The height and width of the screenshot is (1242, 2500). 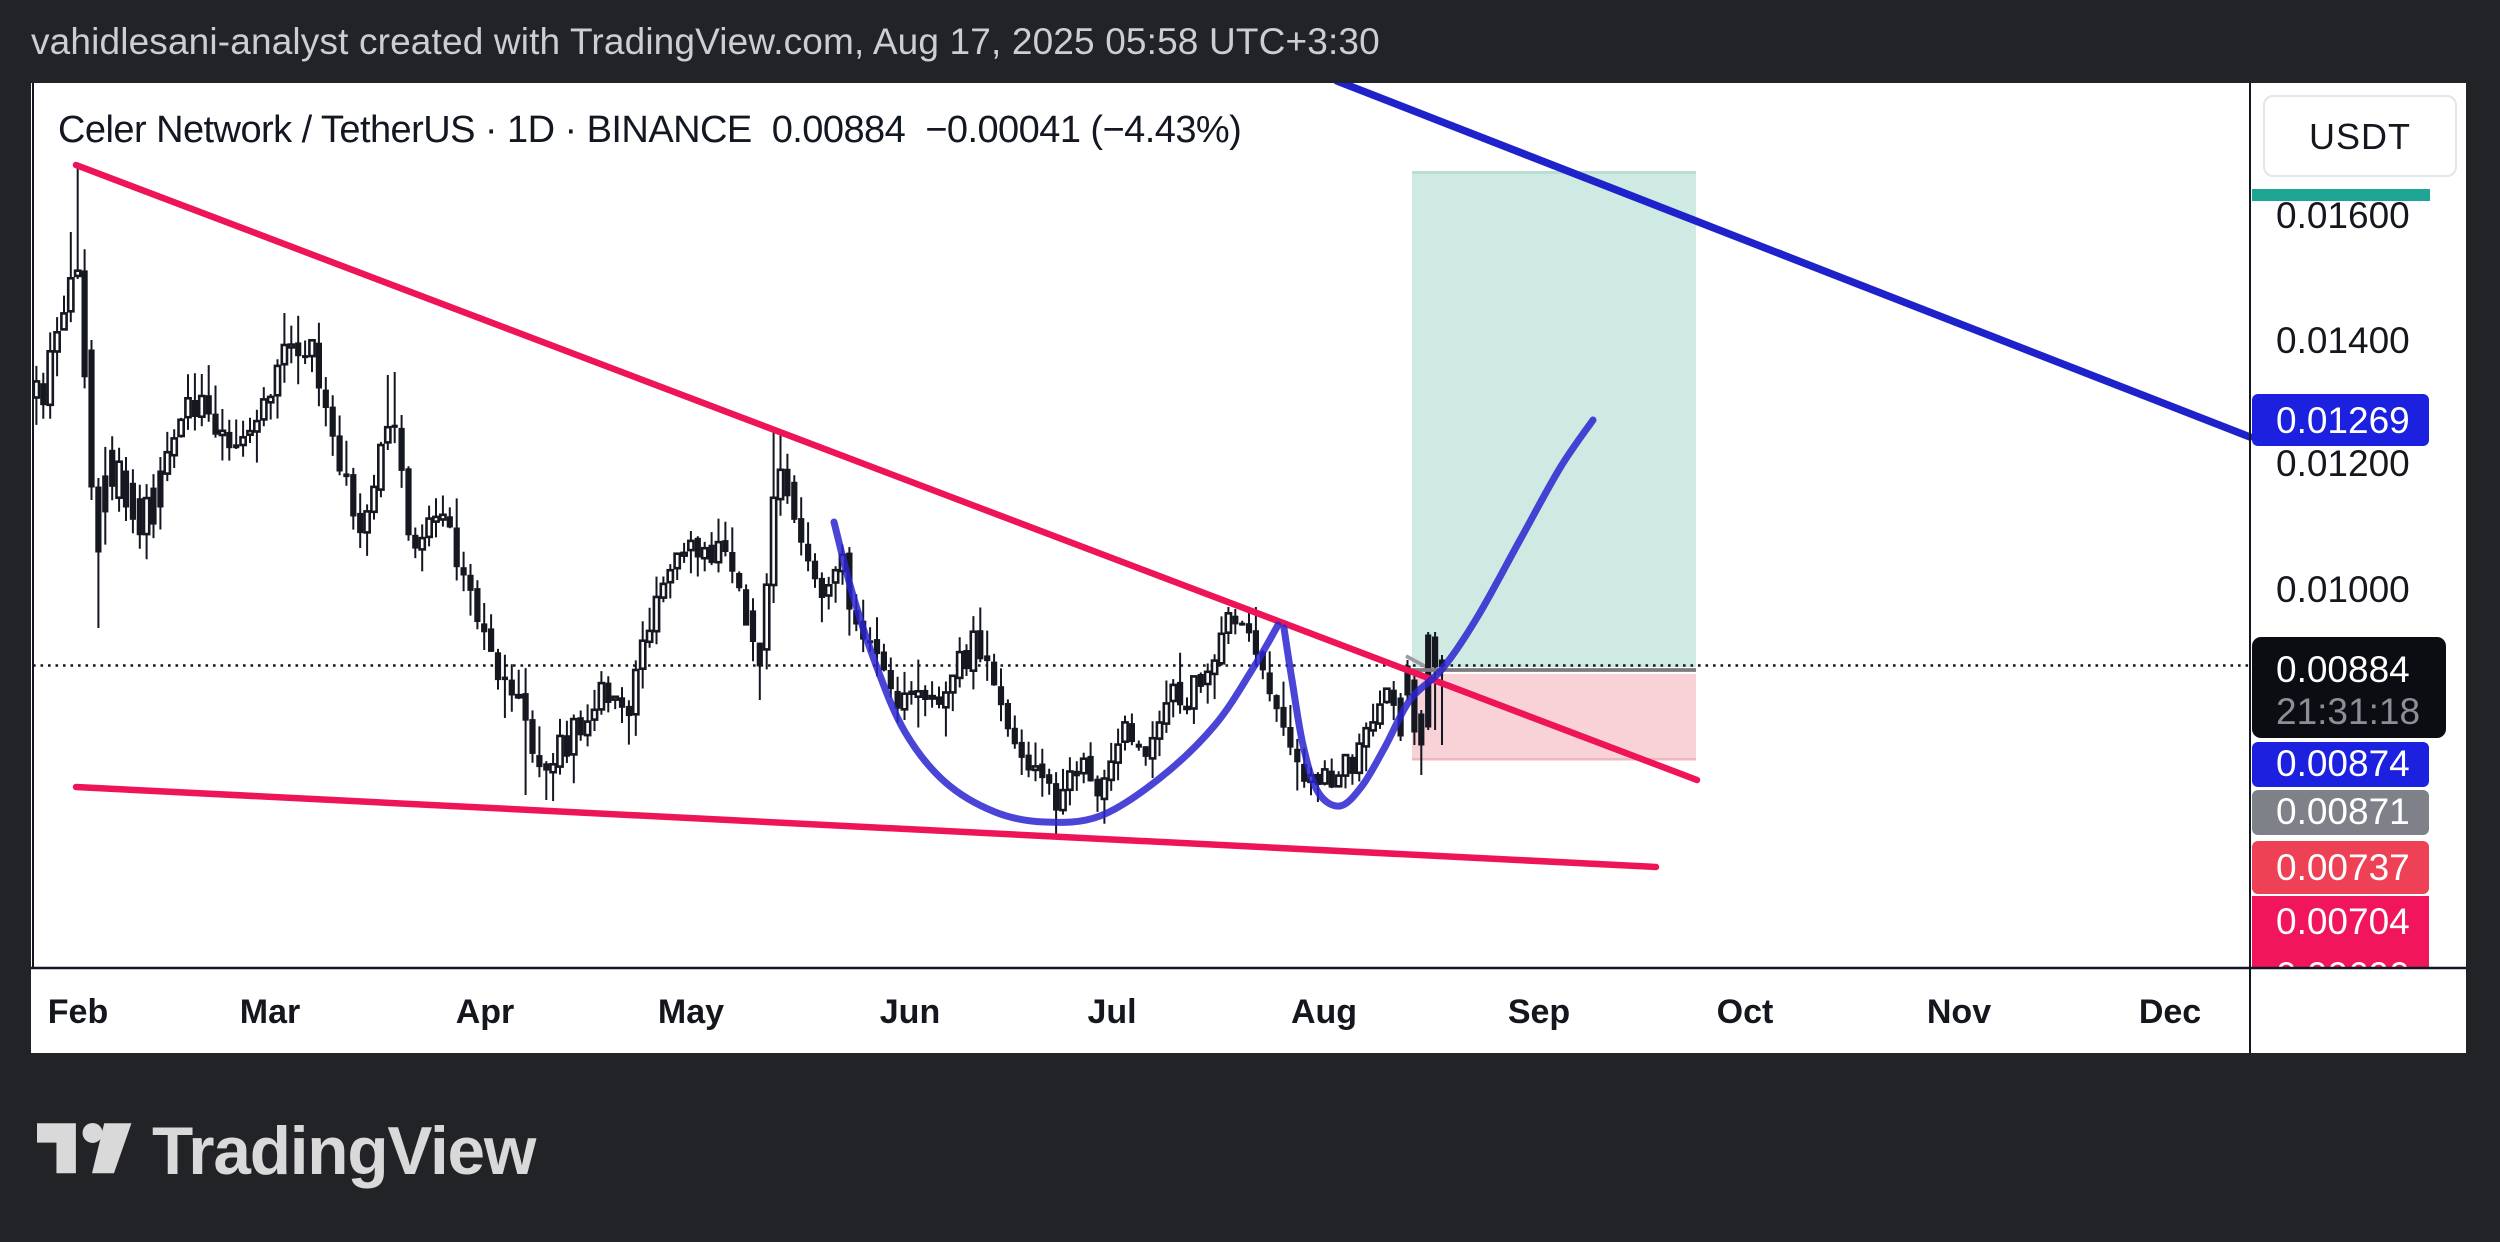 I want to click on svg-text: 0.01200, so click(x=2343, y=463).